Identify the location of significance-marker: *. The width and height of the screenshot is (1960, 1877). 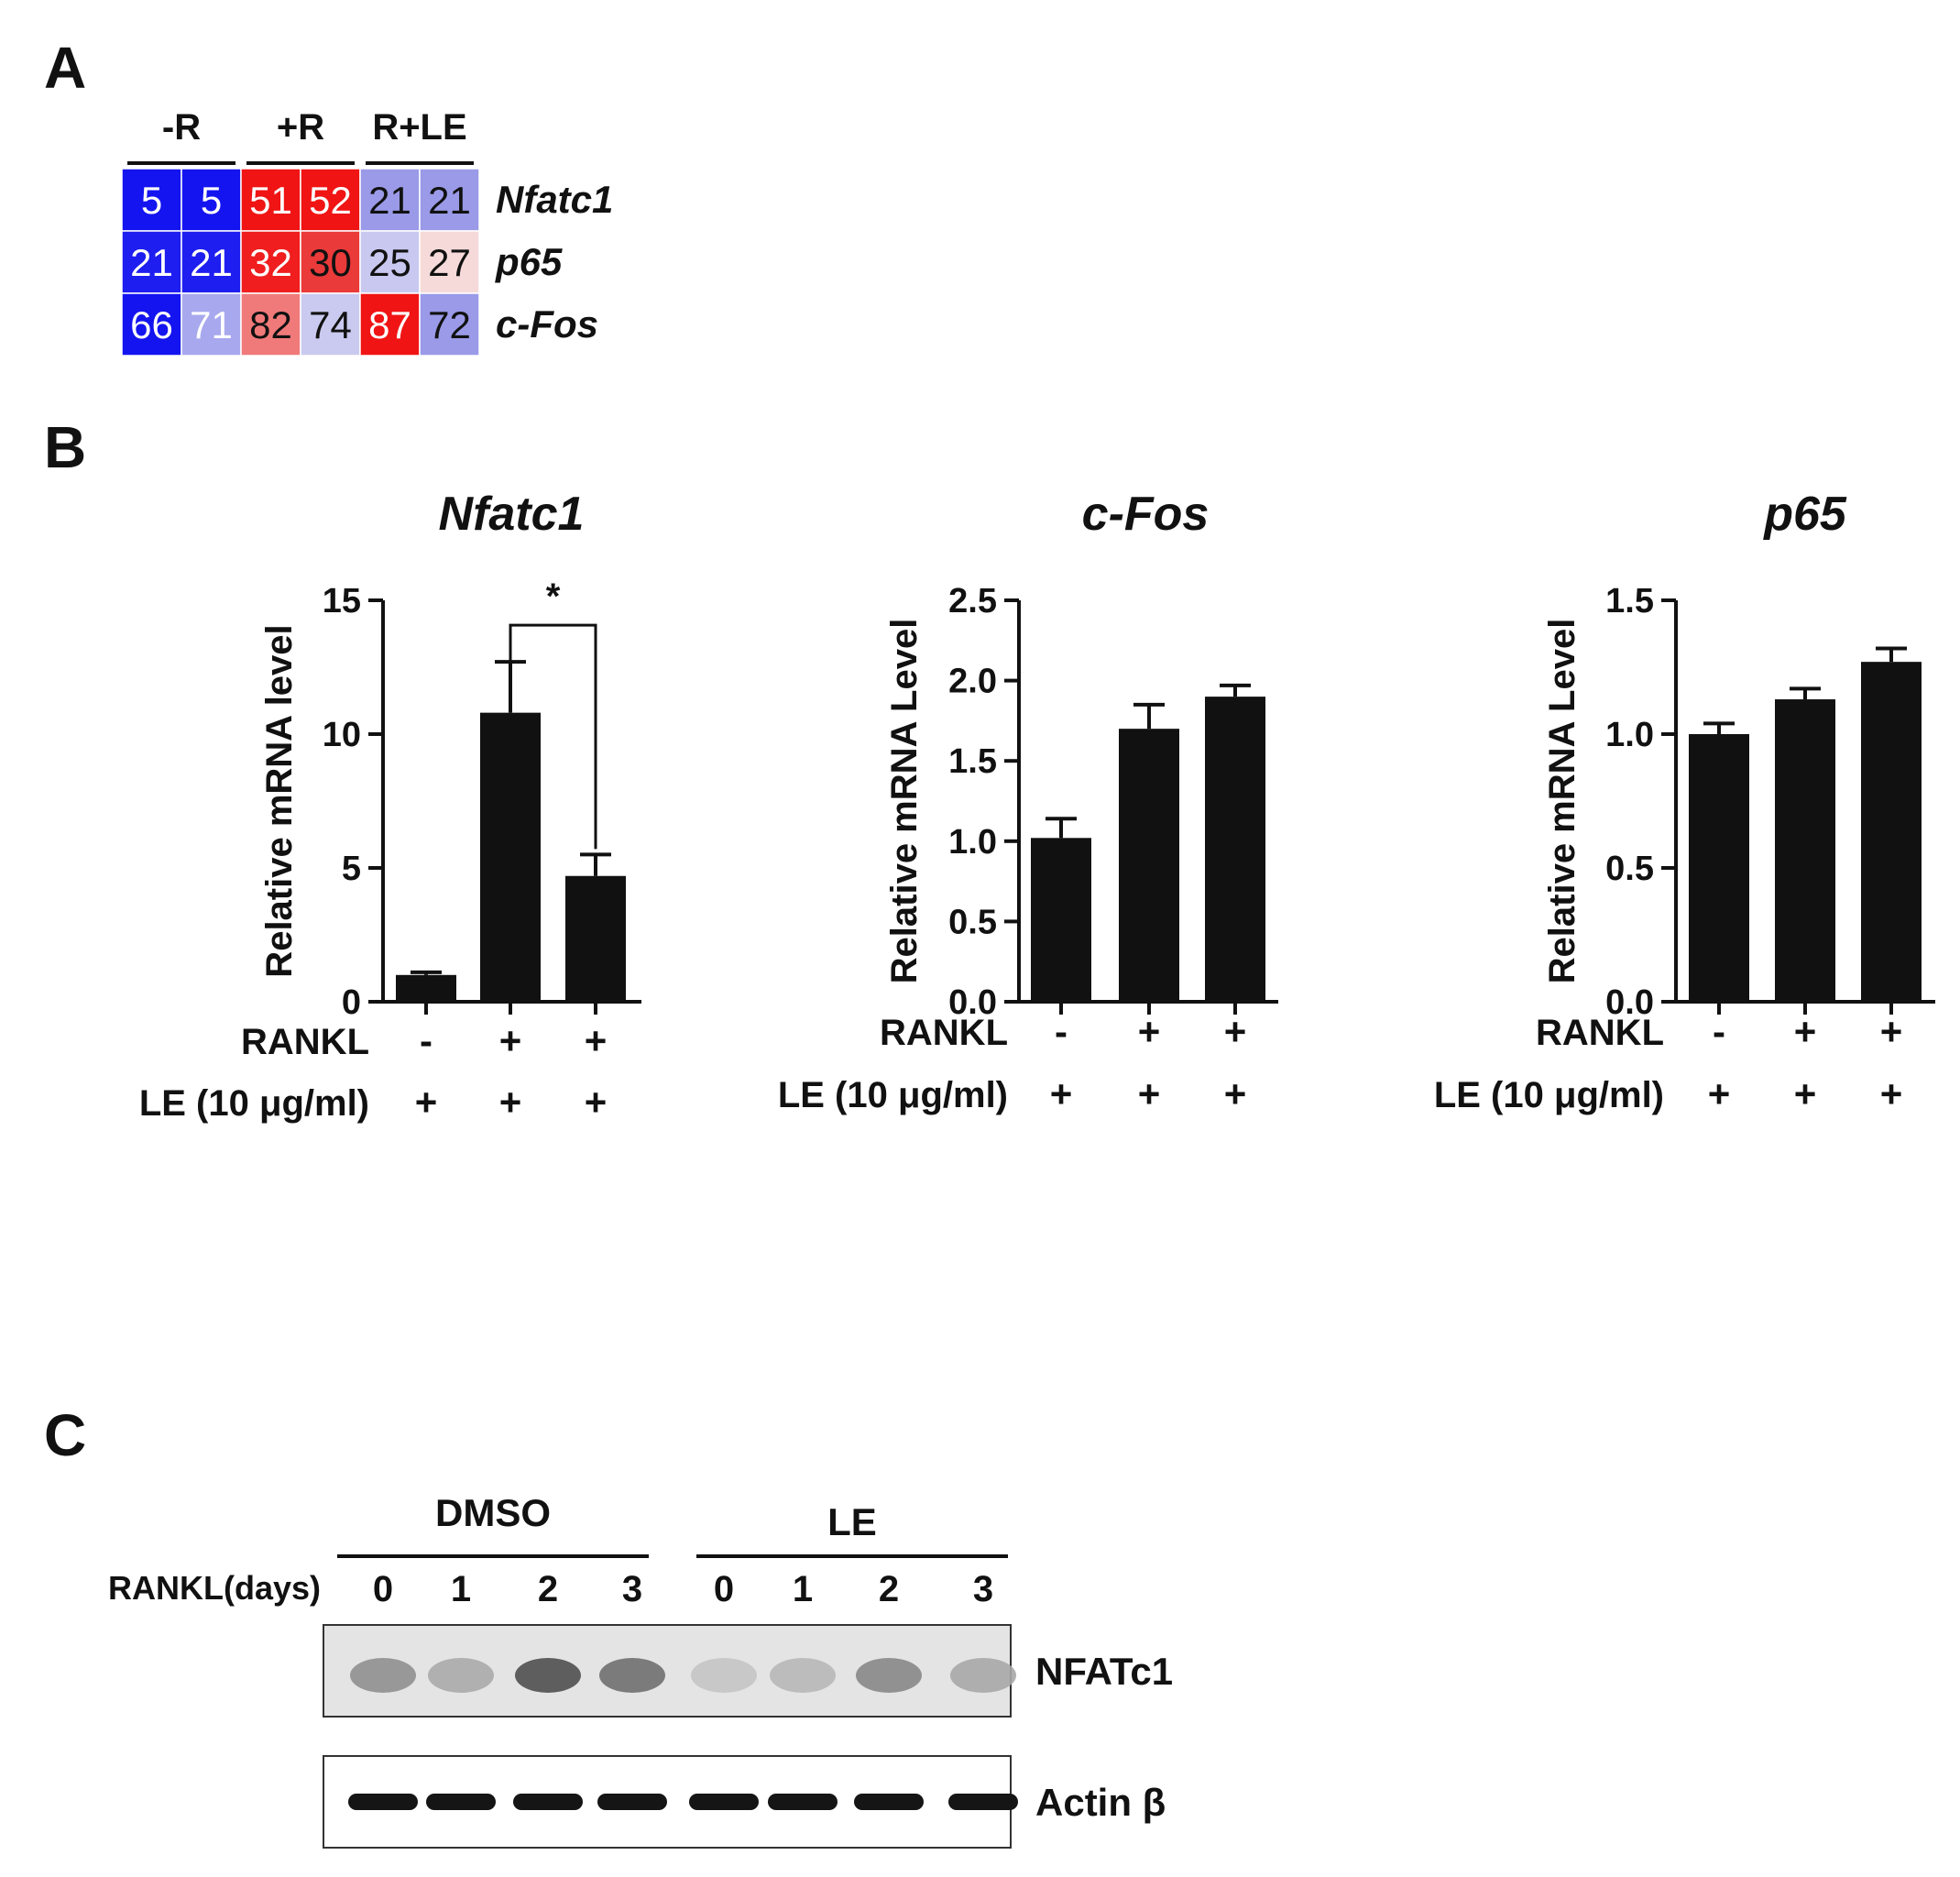
(553, 596).